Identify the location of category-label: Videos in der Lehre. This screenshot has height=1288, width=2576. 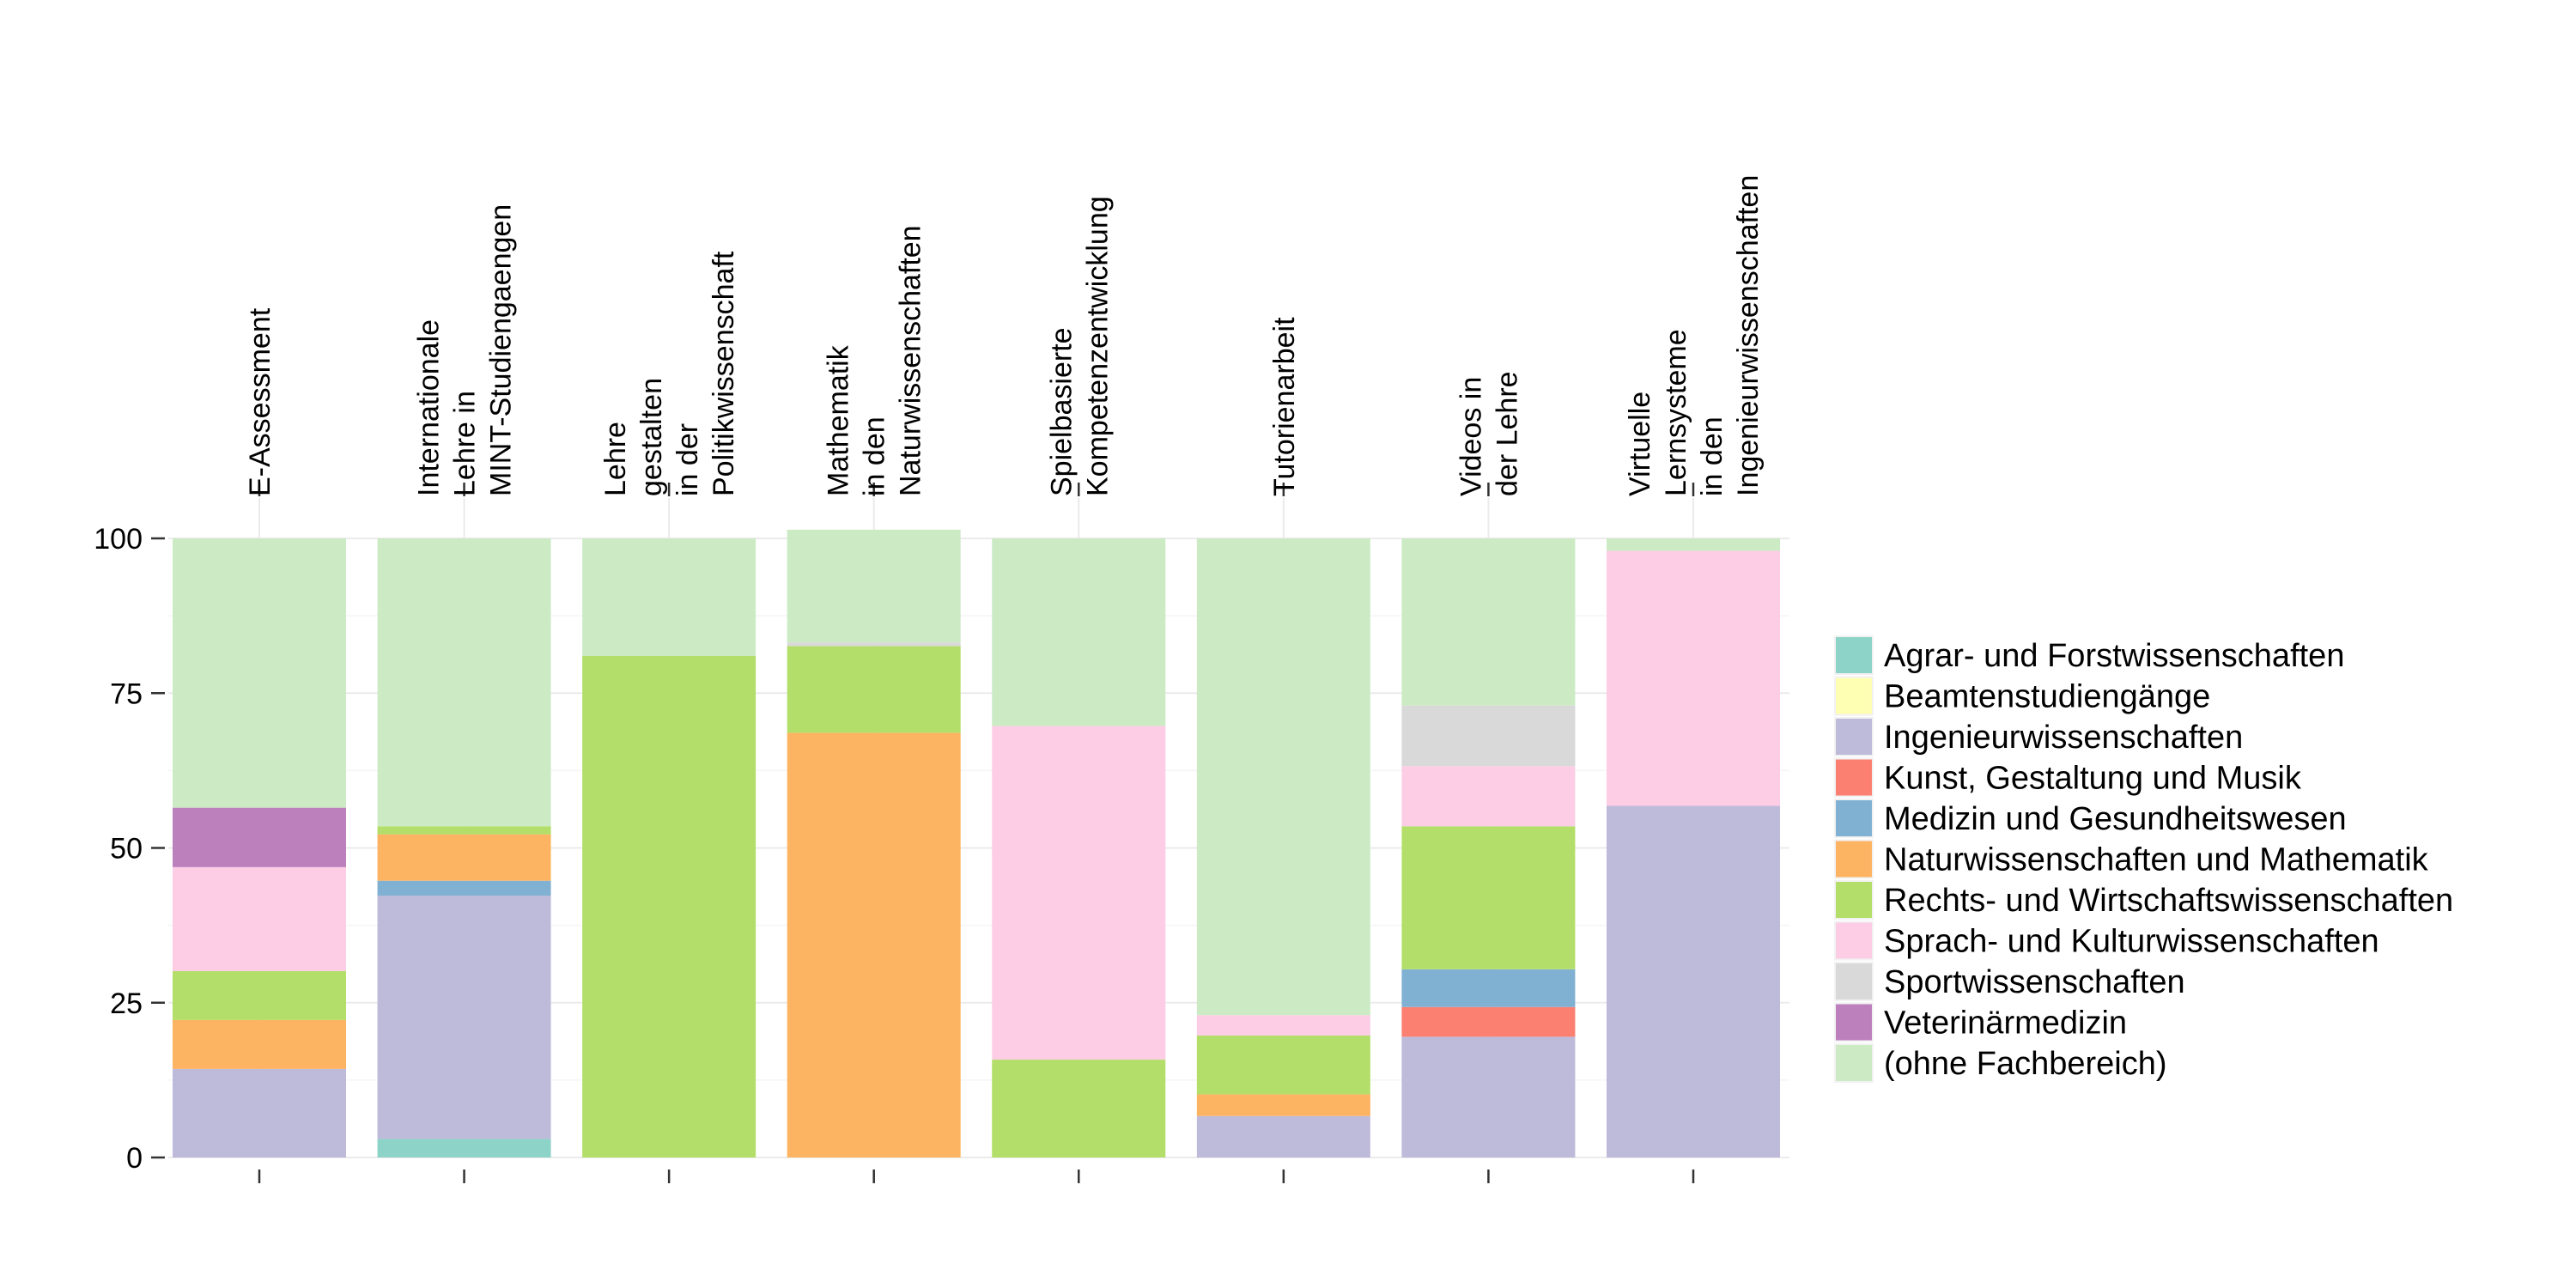
(1489, 433).